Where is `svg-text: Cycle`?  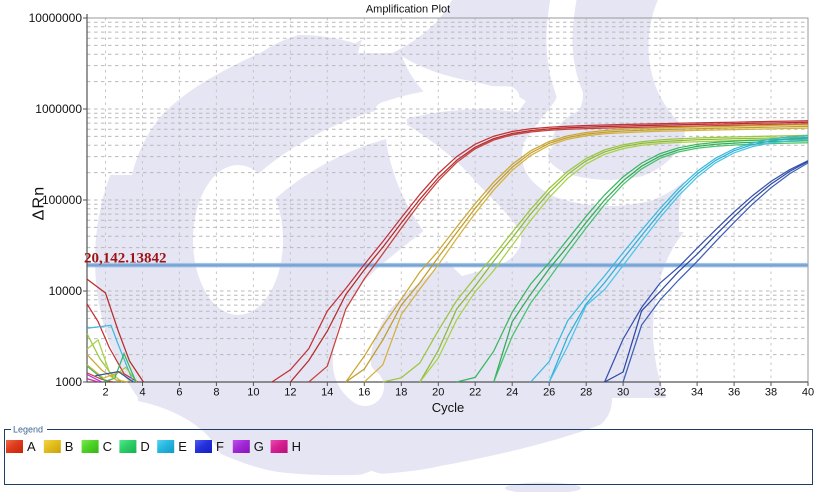 svg-text: Cycle is located at coordinates (448, 407).